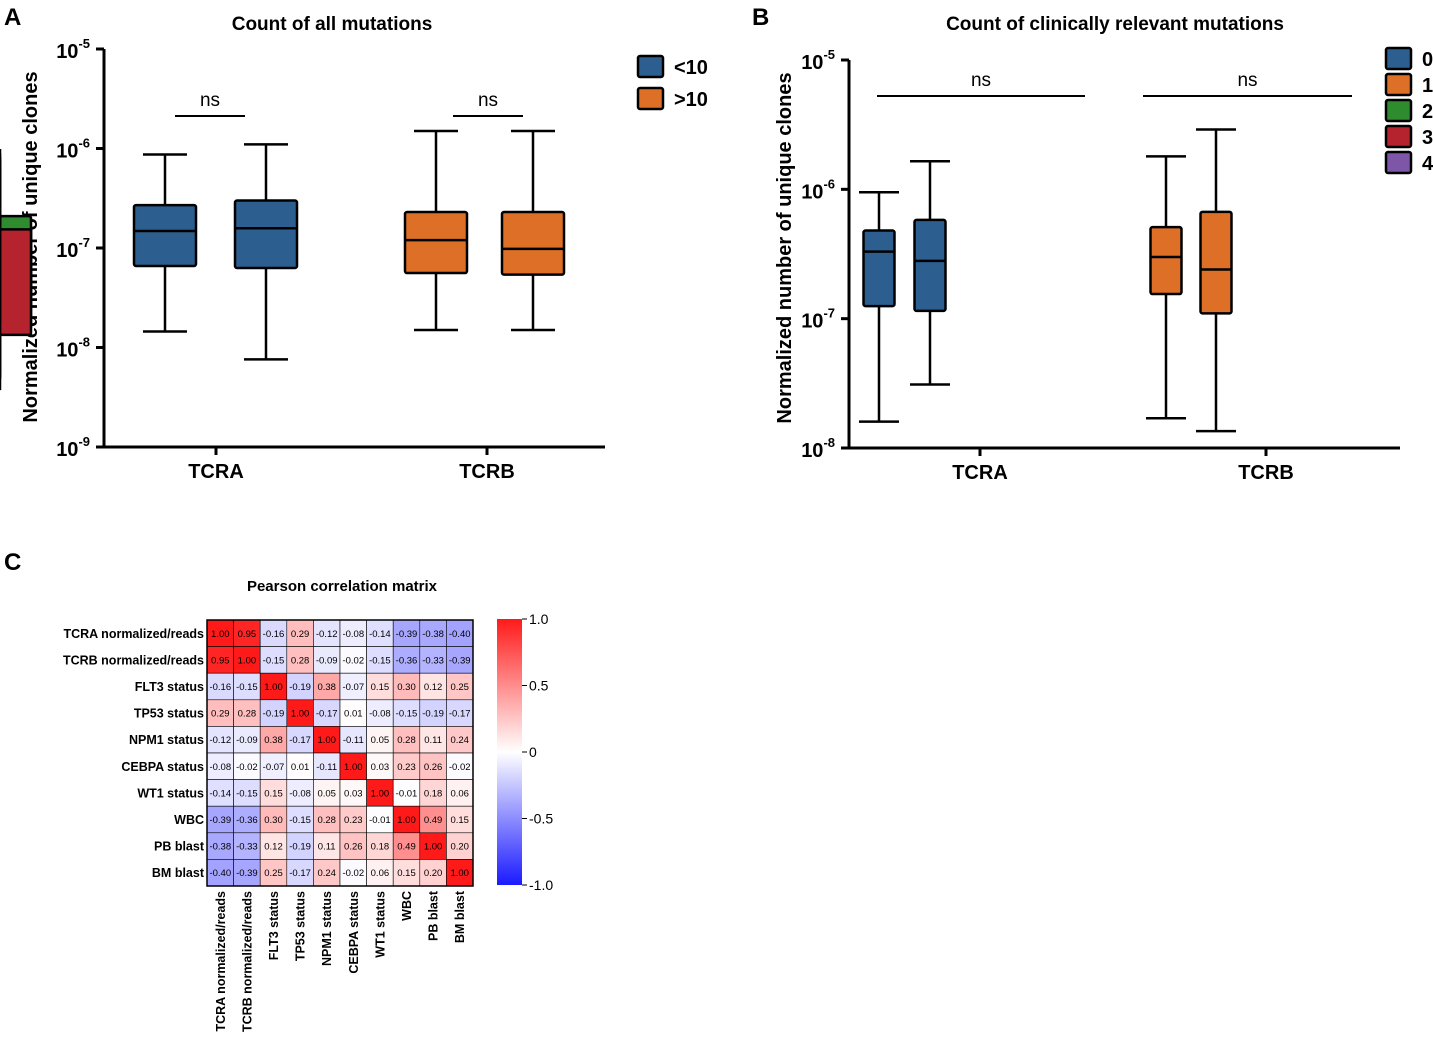 The width and height of the screenshot is (1433, 1046). What do you see at coordinates (407, 906) in the screenshot?
I see `column-label: WBC` at bounding box center [407, 906].